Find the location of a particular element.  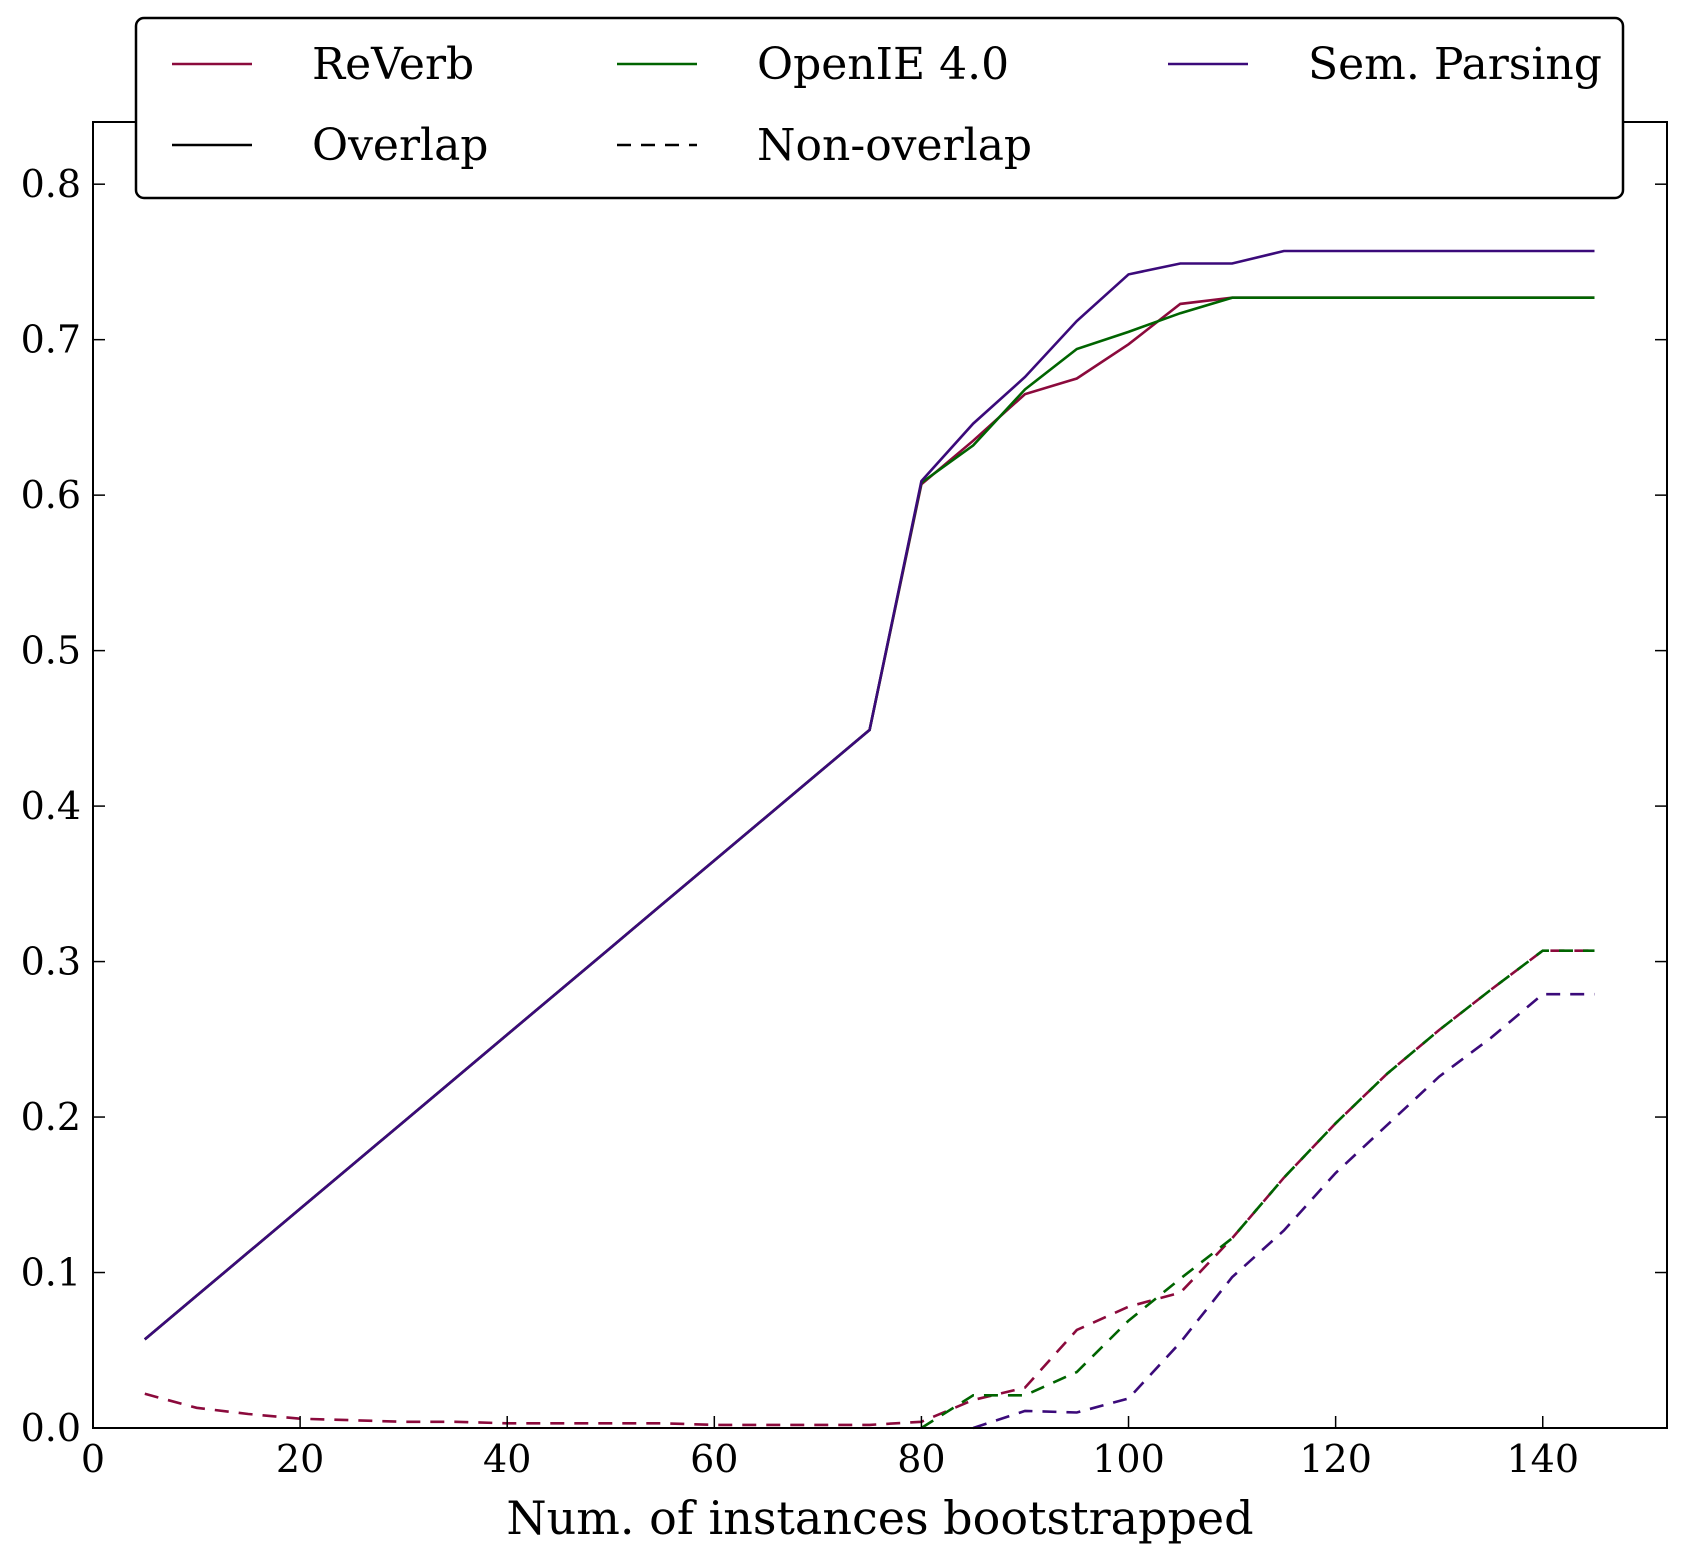

y-tick-label: 0.5 is located at coordinates (51, 651).